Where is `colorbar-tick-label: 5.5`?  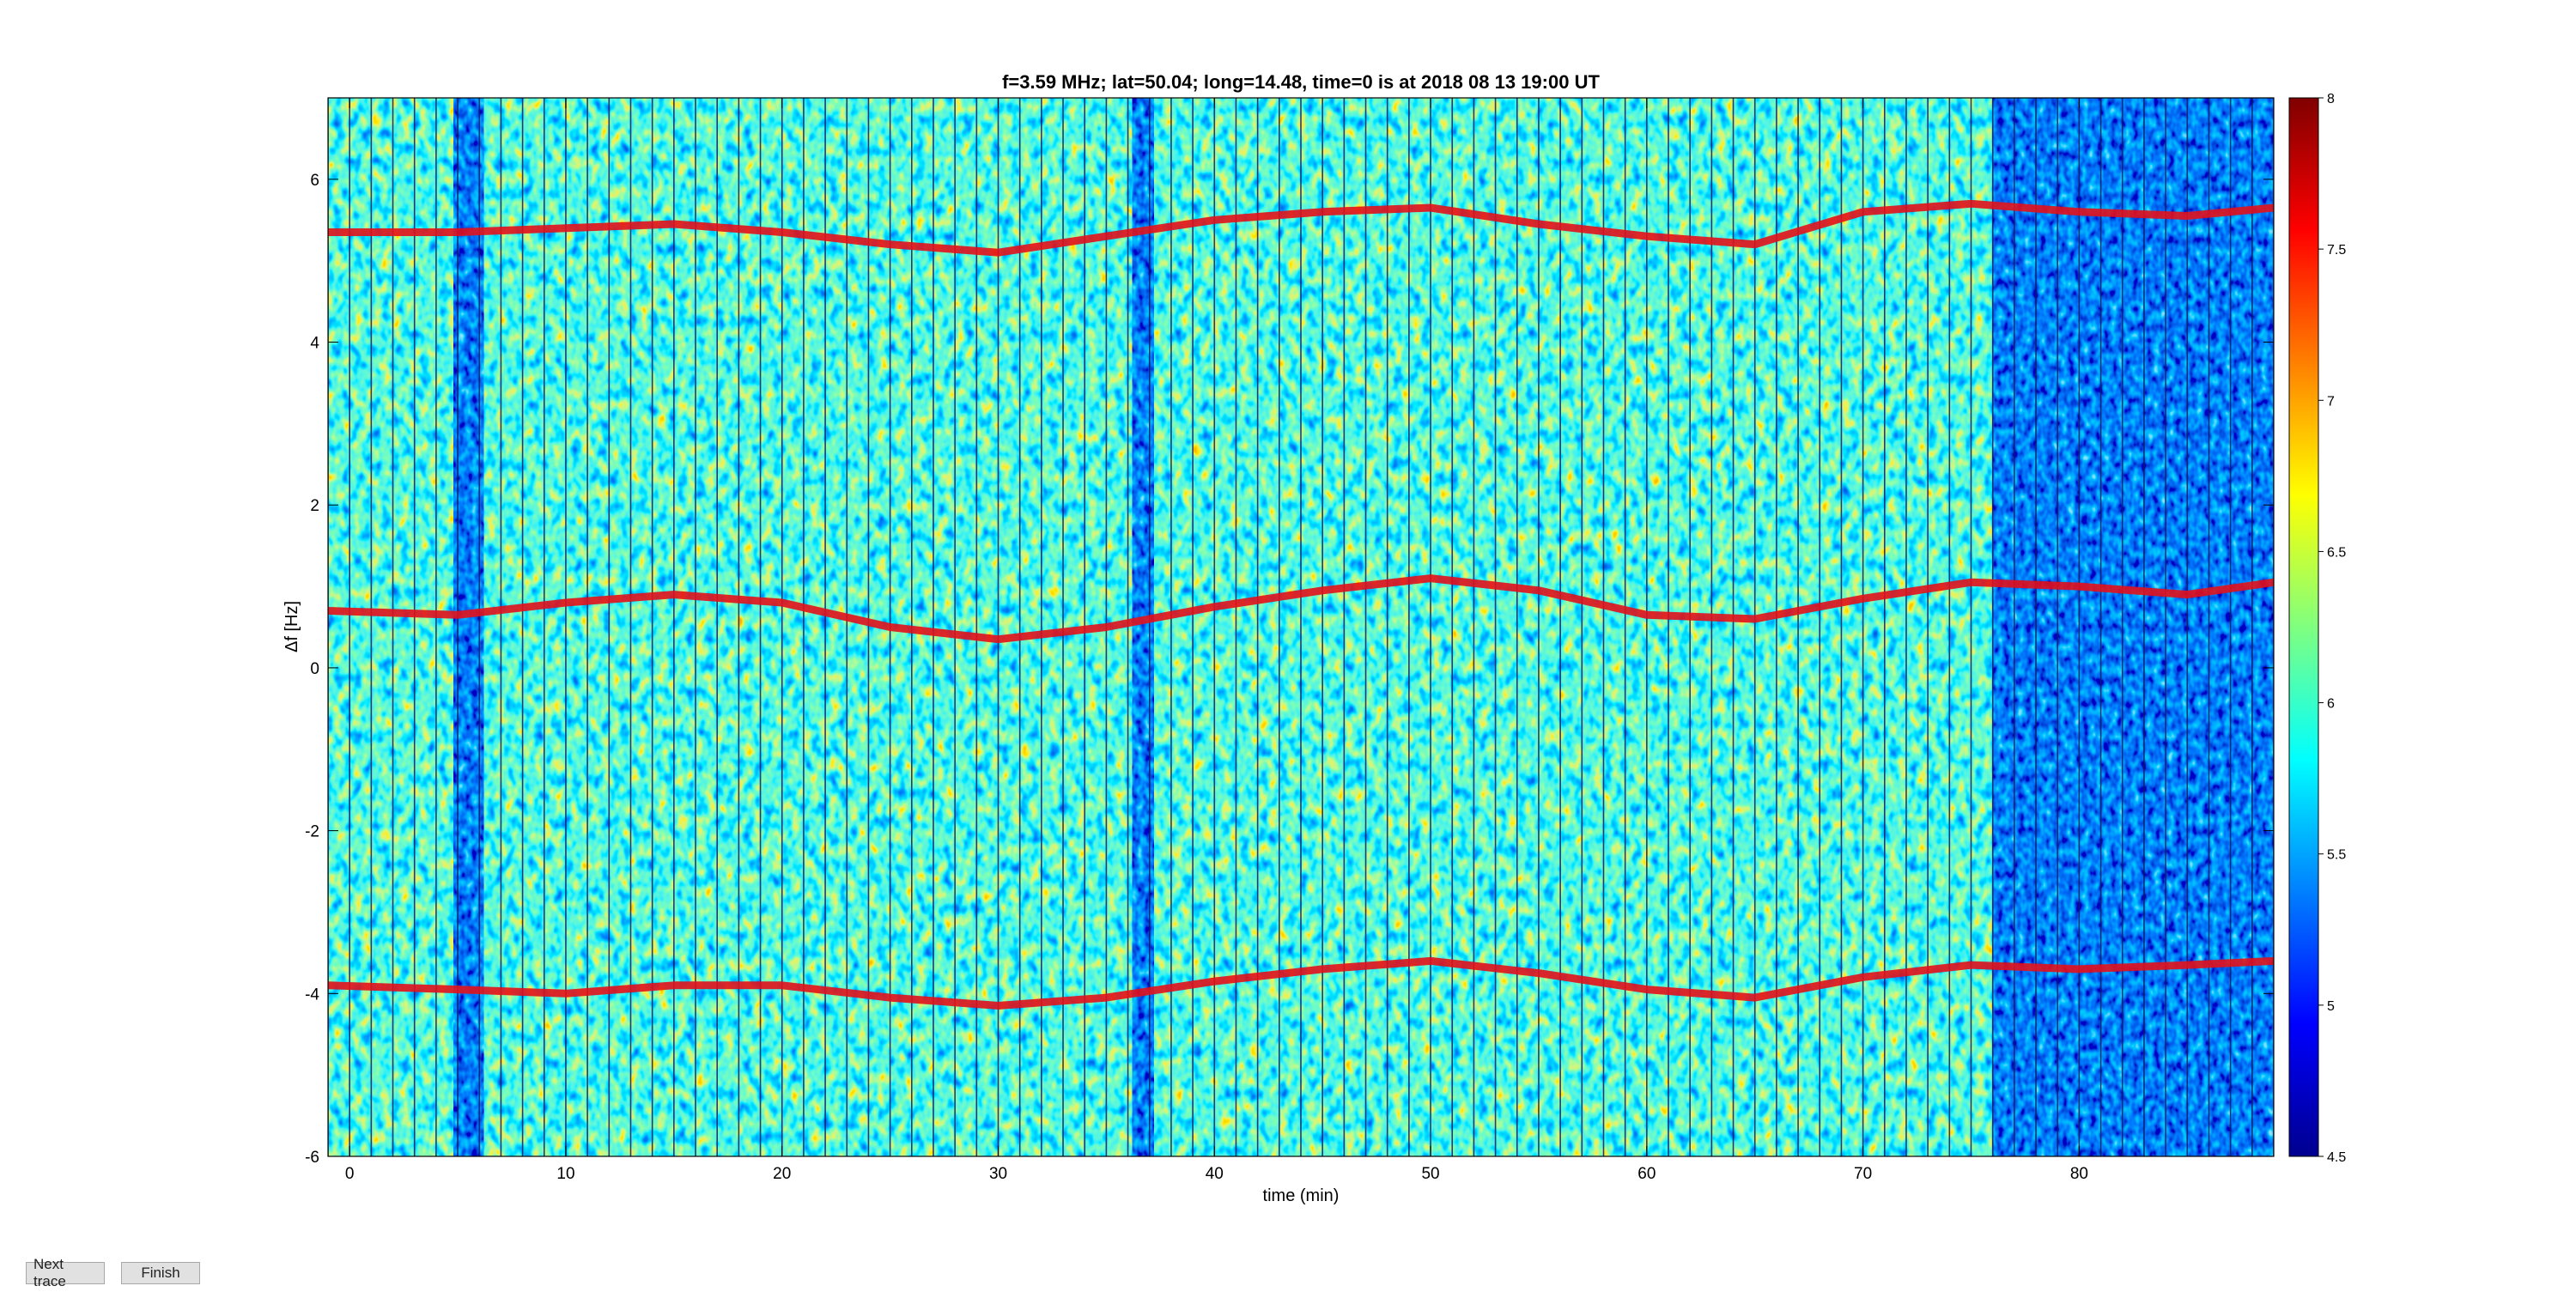 colorbar-tick-label: 5.5 is located at coordinates (2336, 855).